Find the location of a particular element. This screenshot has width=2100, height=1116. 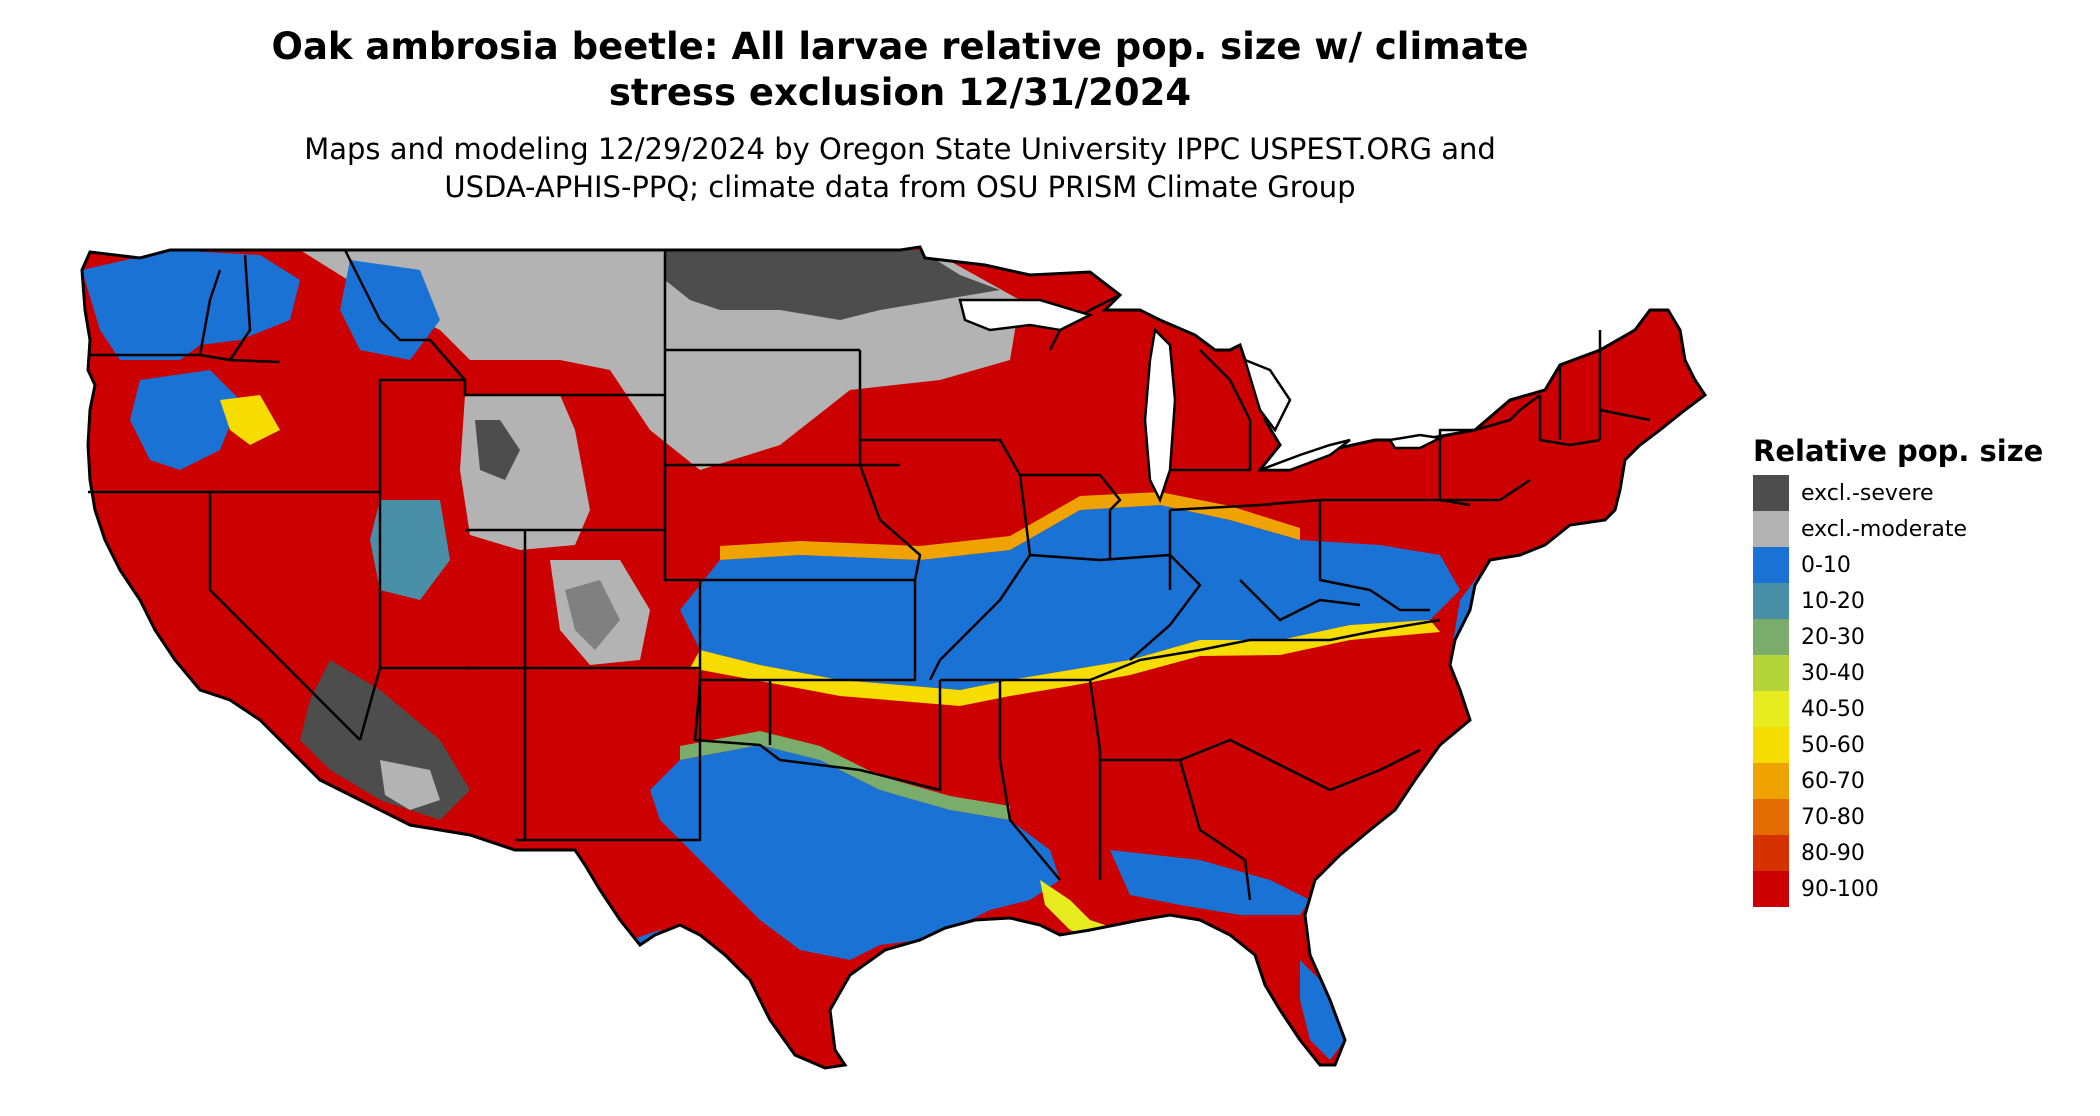

legend-label: excl.-severe is located at coordinates (1867, 493).